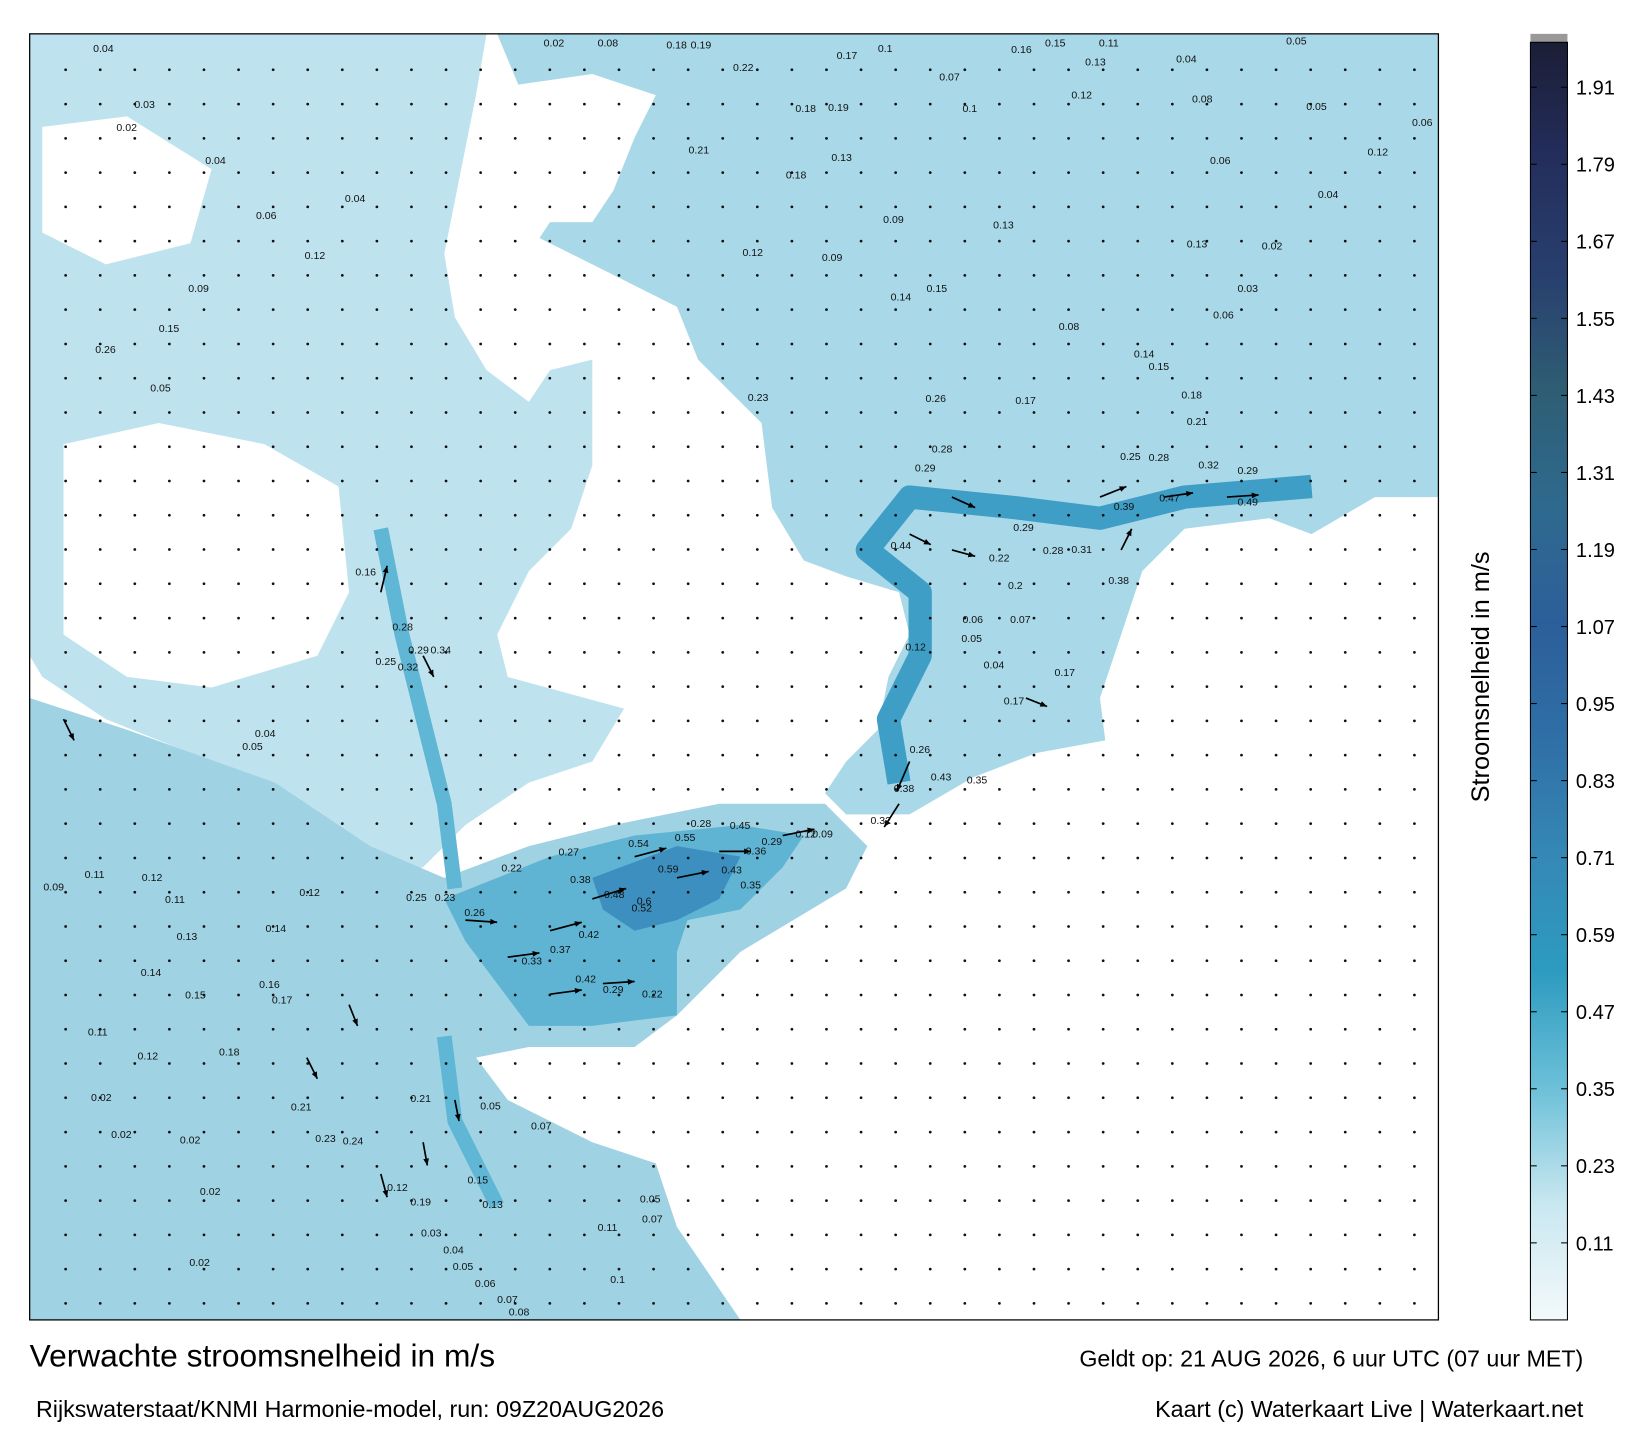  Describe the element at coordinates (1595, 166) in the screenshot. I see `colorbar-tick-label: 1.79` at that location.